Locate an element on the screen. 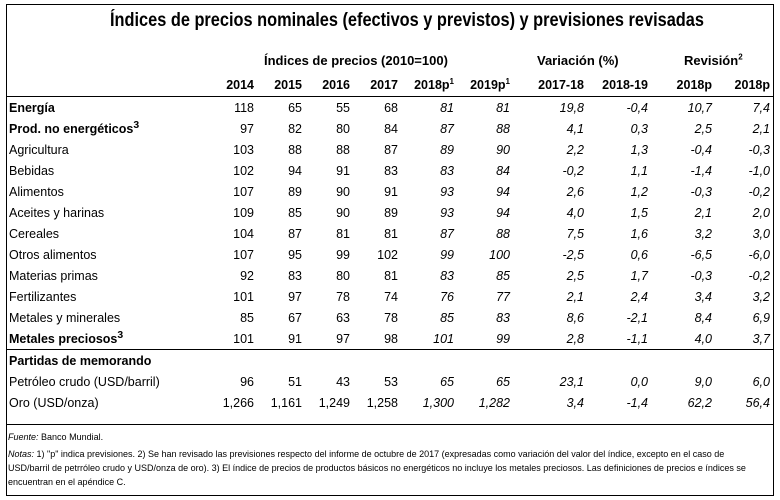  table-cell: 4,0 is located at coordinates (575, 212).